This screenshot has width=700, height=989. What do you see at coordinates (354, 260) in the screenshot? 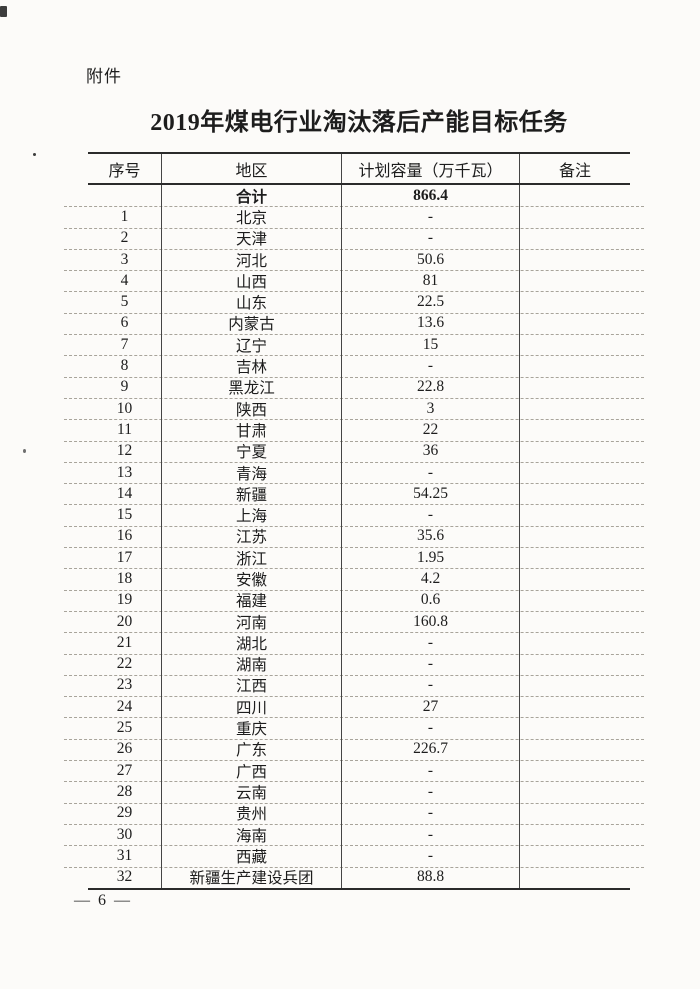
I see `table-row: 3 河北 50.6` at bounding box center [354, 260].